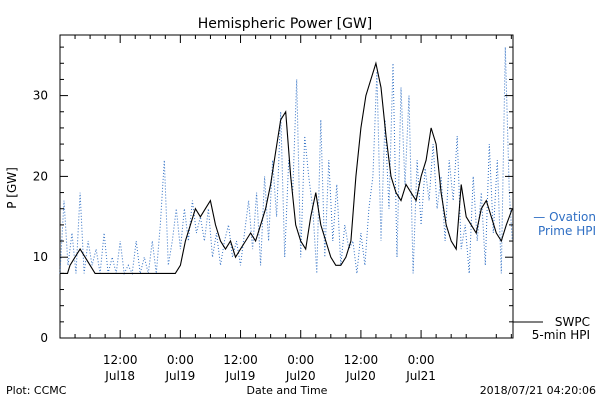 Image resolution: width=600 pixels, height=400 pixels. I want to click on footer-x-axis-label: Date and Time, so click(287, 390).